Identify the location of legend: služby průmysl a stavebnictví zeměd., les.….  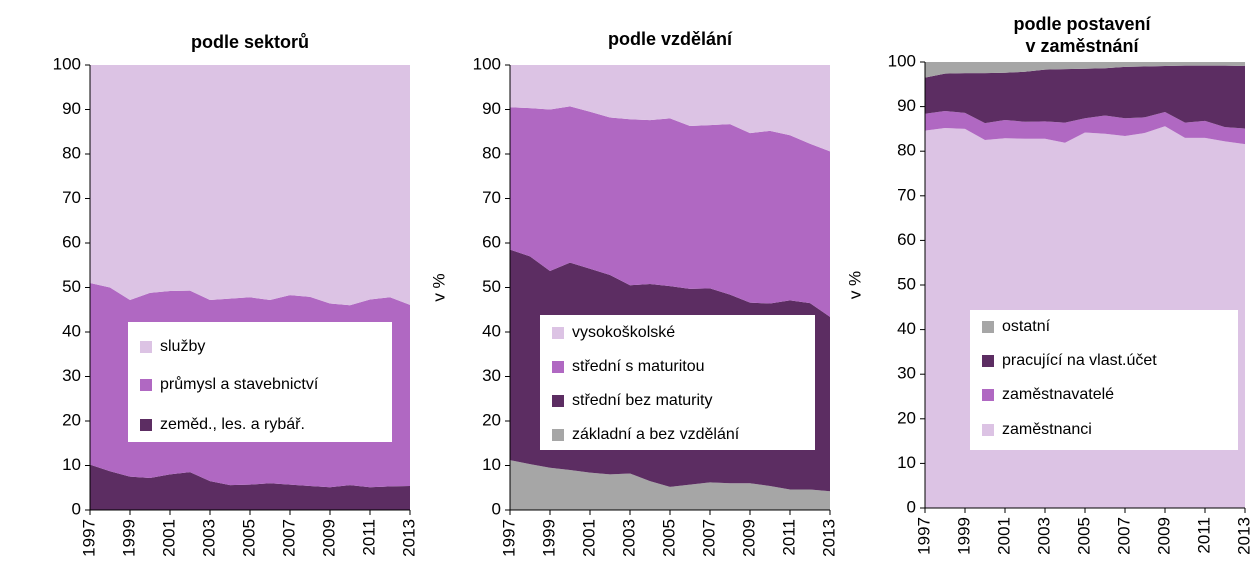
(260, 382).